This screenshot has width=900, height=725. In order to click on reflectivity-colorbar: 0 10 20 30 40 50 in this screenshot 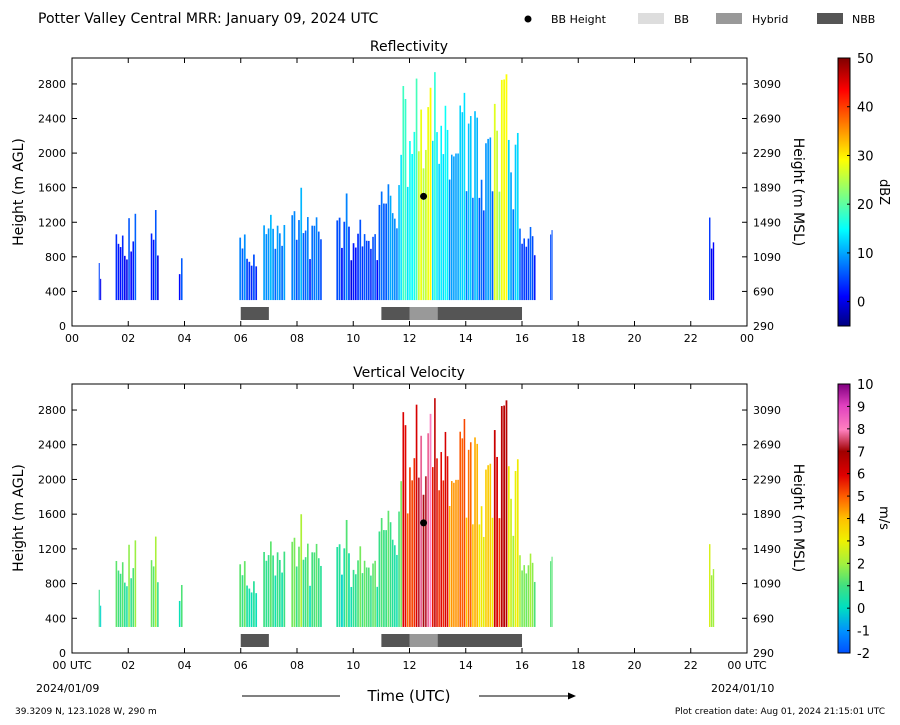, I will do `click(855, 189)`.